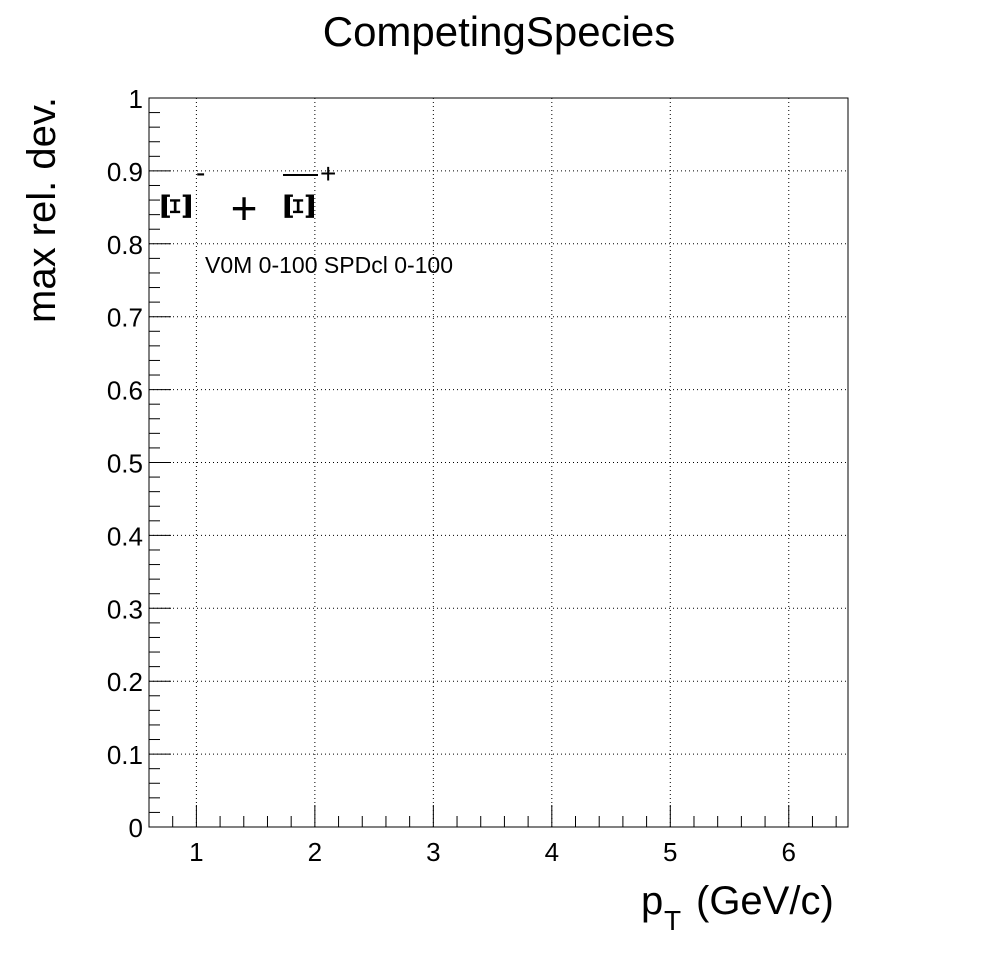 This screenshot has width=998, height=973. What do you see at coordinates (200, 172) in the screenshot?
I see `xi-minus-charge: -` at bounding box center [200, 172].